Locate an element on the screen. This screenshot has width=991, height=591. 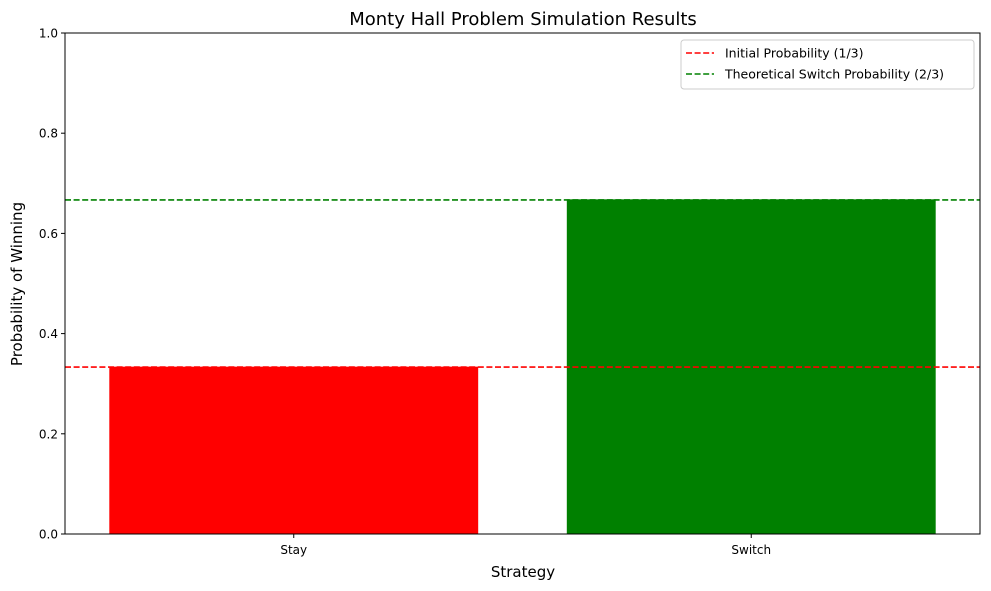
y-tick-label: 0.4 is located at coordinates (48, 334).